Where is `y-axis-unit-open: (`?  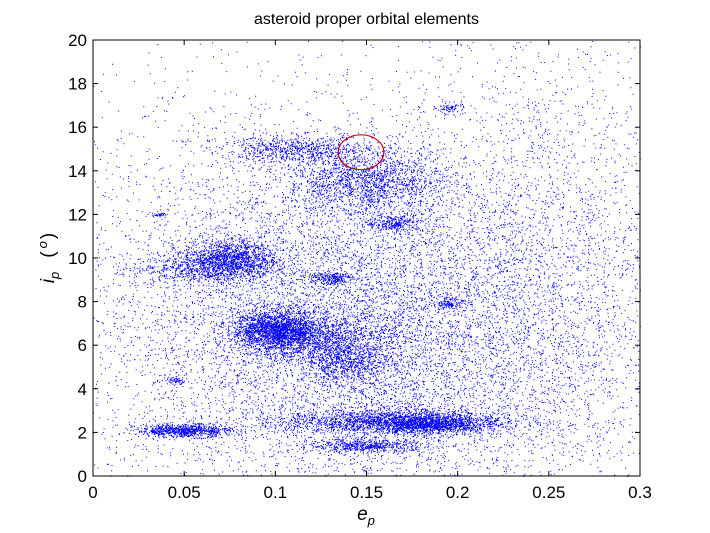
y-axis-unit-open: ( is located at coordinates (48, 254).